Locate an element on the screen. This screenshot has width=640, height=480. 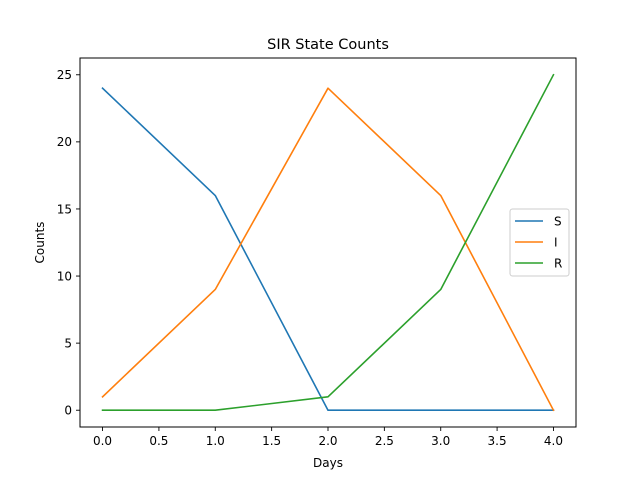
x-tick-label: 2.5 is located at coordinates (384, 441).